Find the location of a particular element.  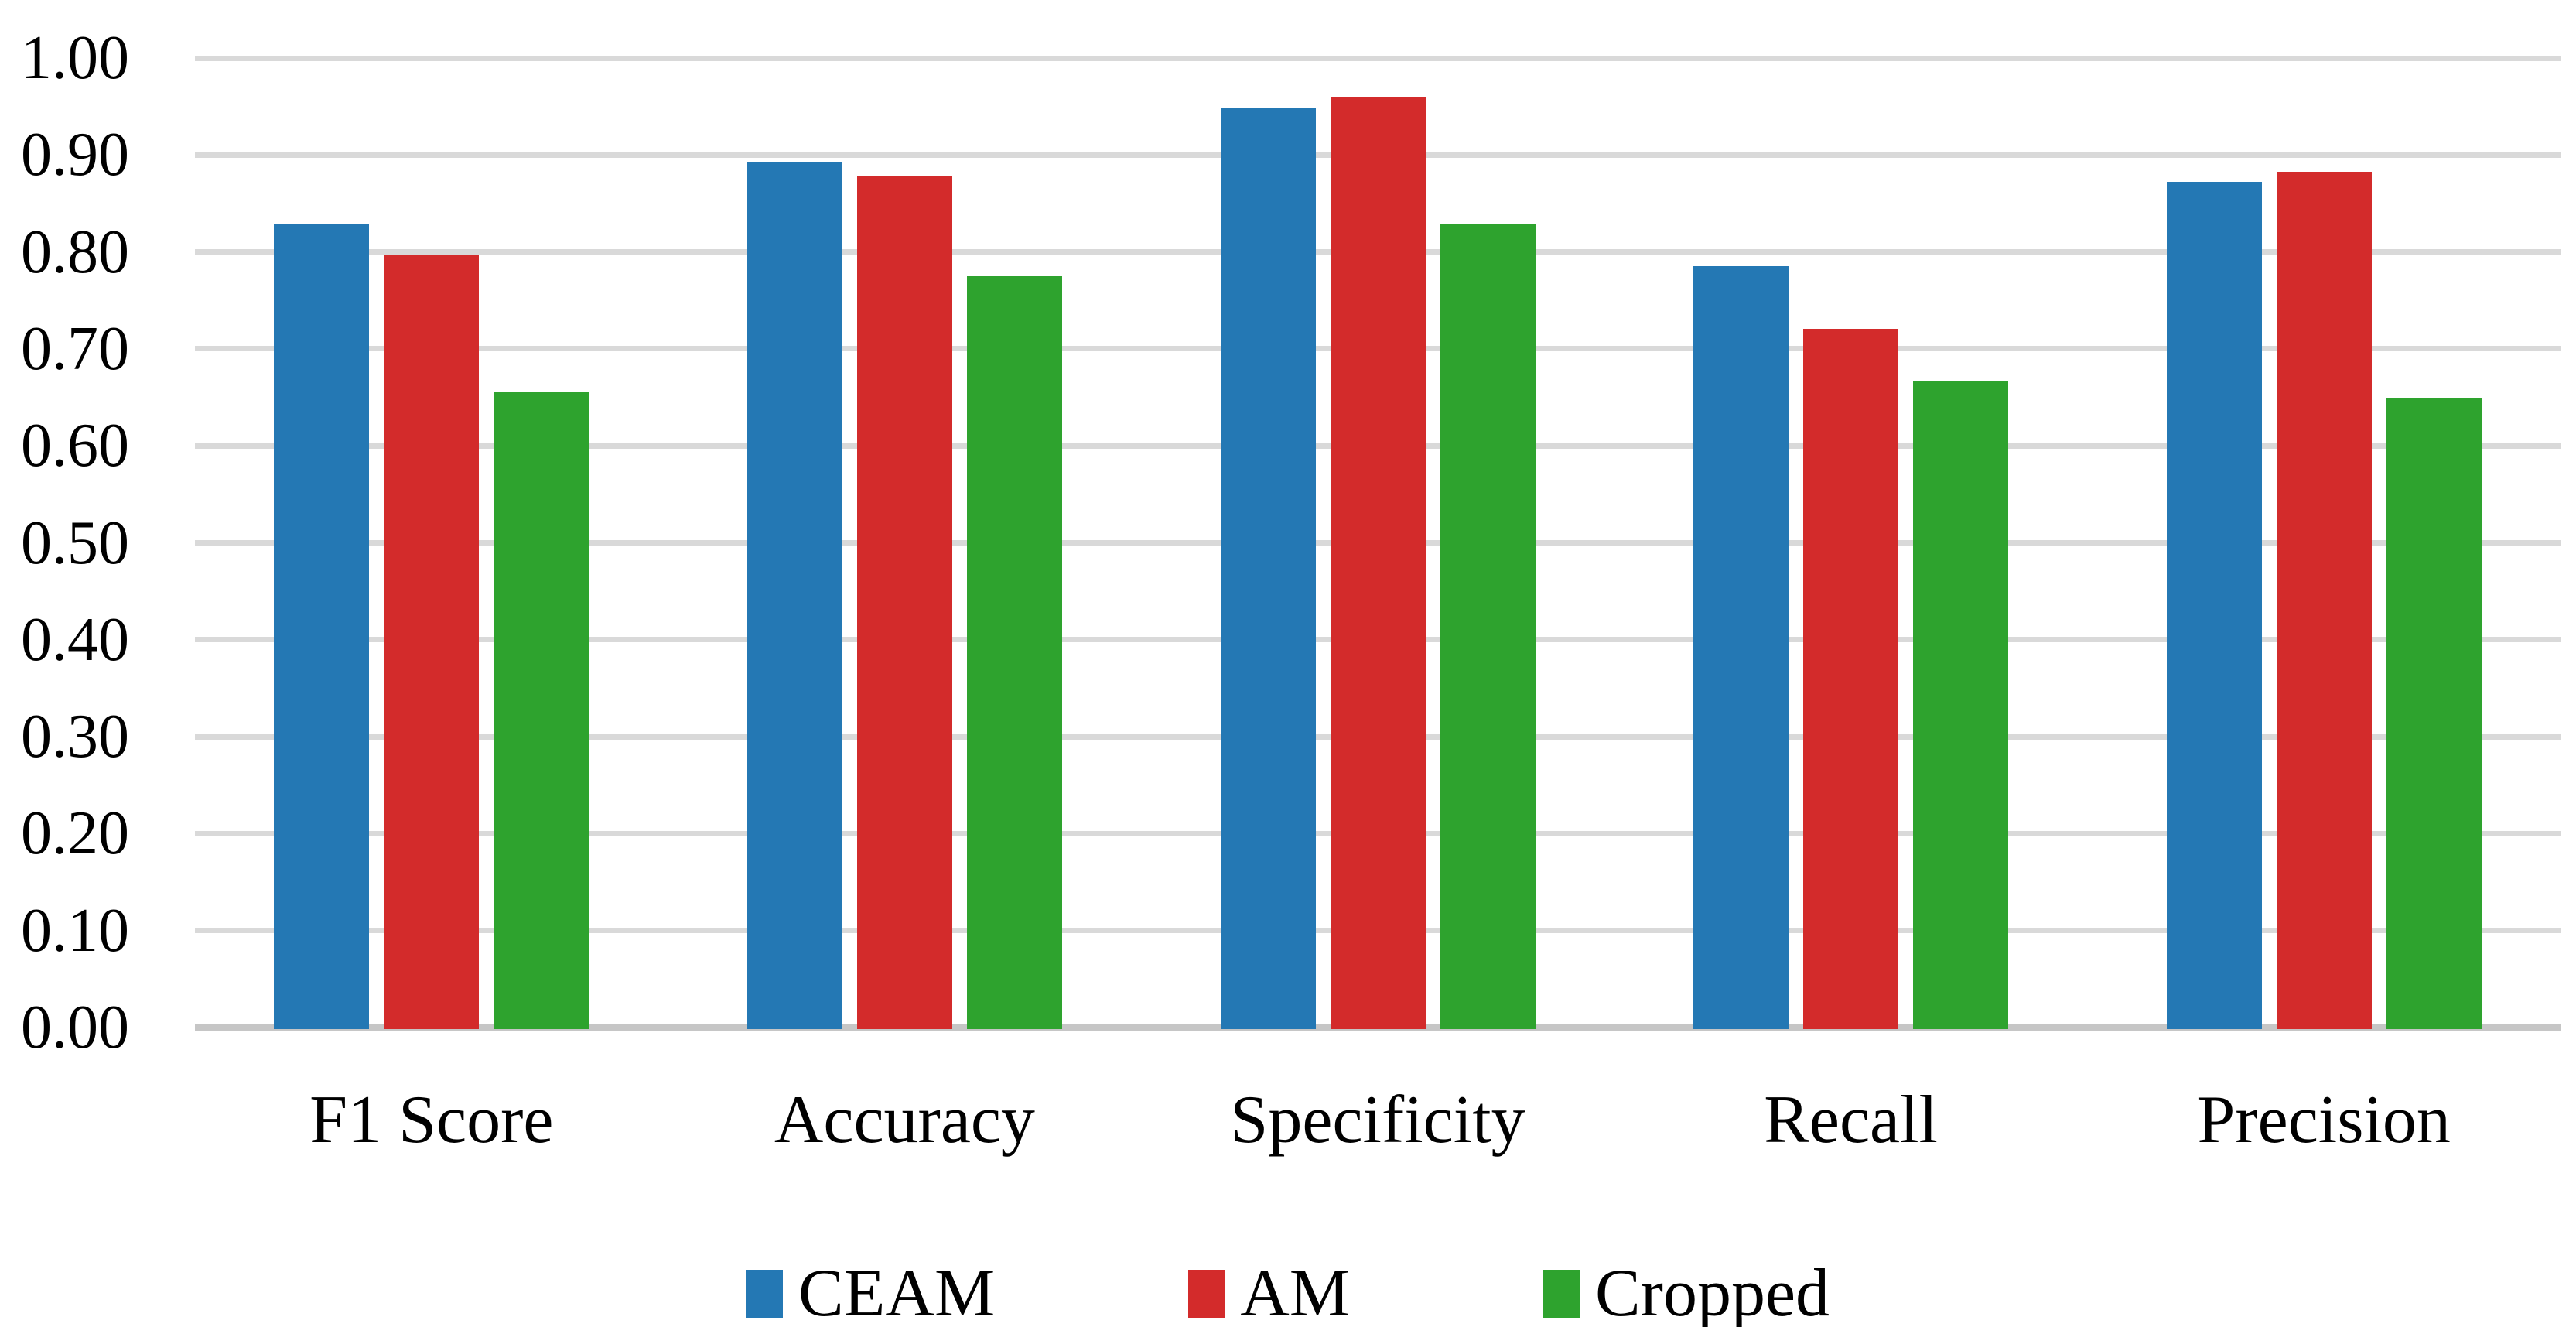

y-tick-label: 0.70 is located at coordinates (75, 348).